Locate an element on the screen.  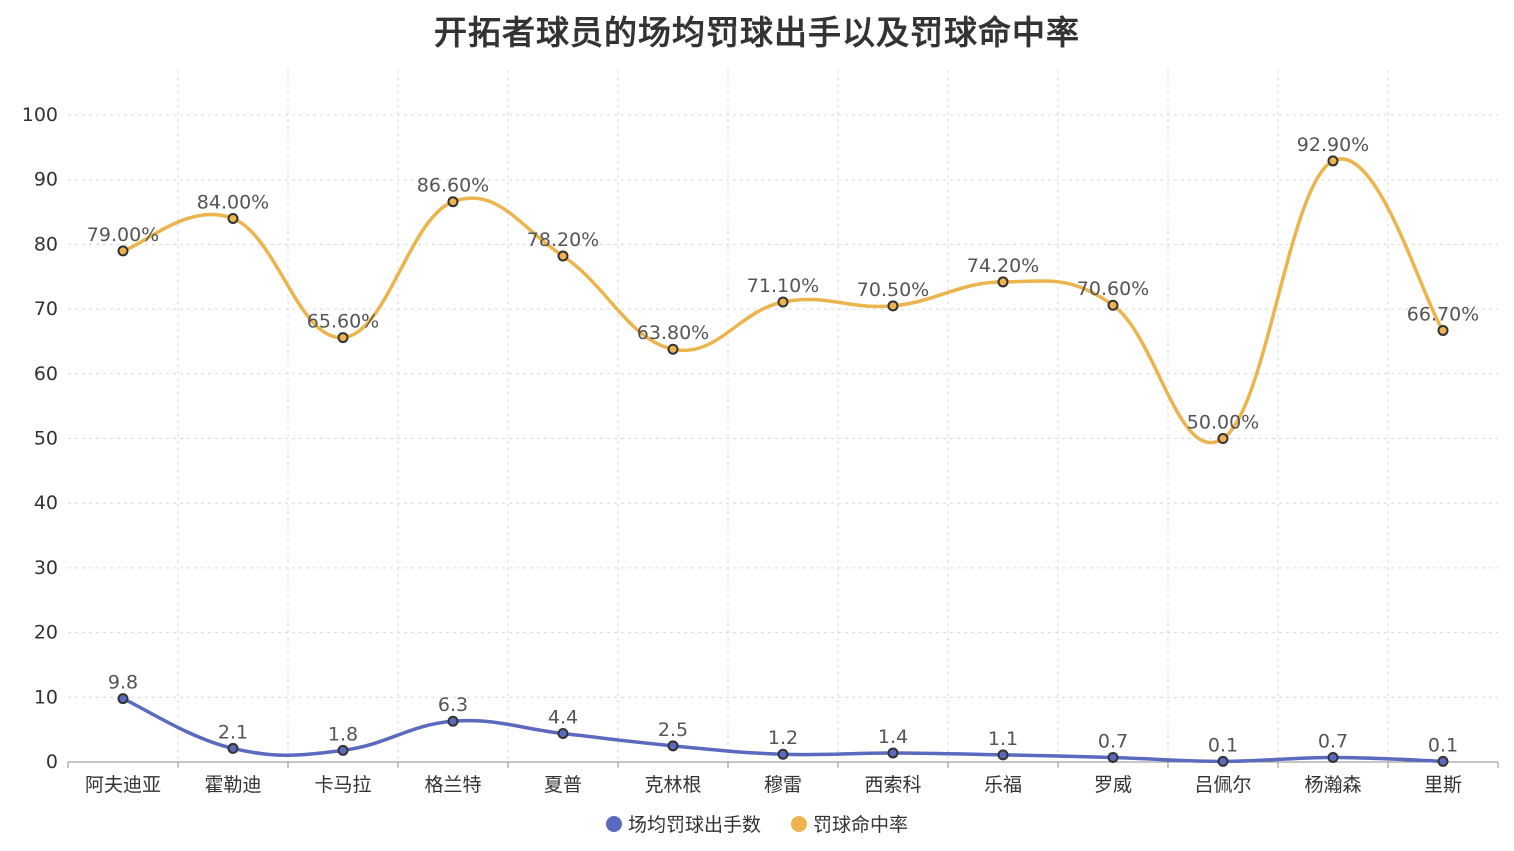
x-tick-label: 西索科 is located at coordinates (892, 785).